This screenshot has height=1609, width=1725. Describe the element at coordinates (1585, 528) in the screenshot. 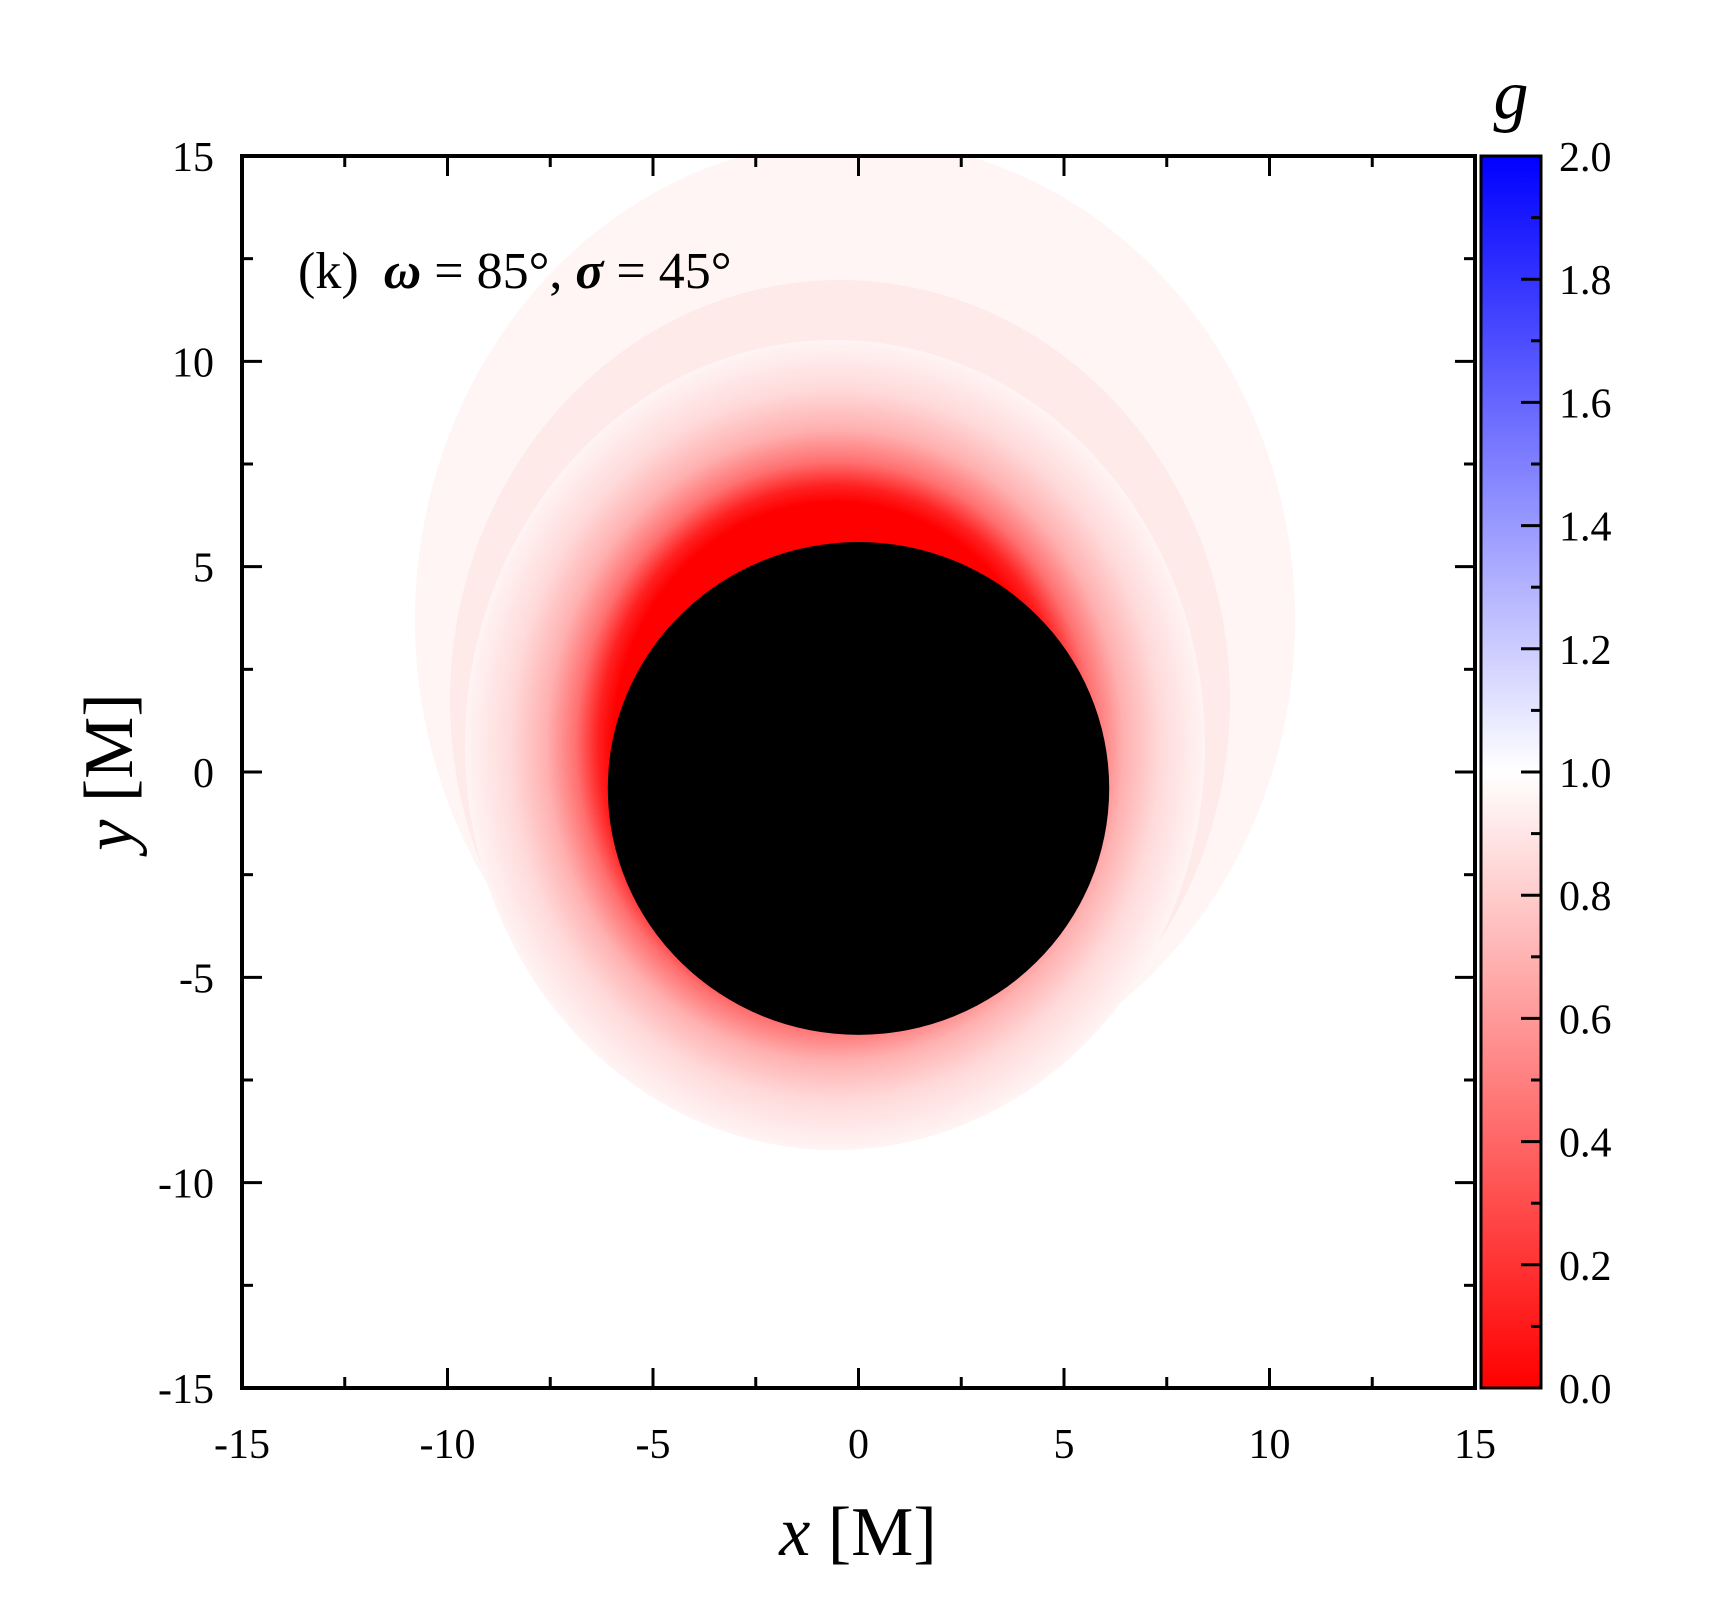

I see `colorbar-tick-label: 1.4` at that location.